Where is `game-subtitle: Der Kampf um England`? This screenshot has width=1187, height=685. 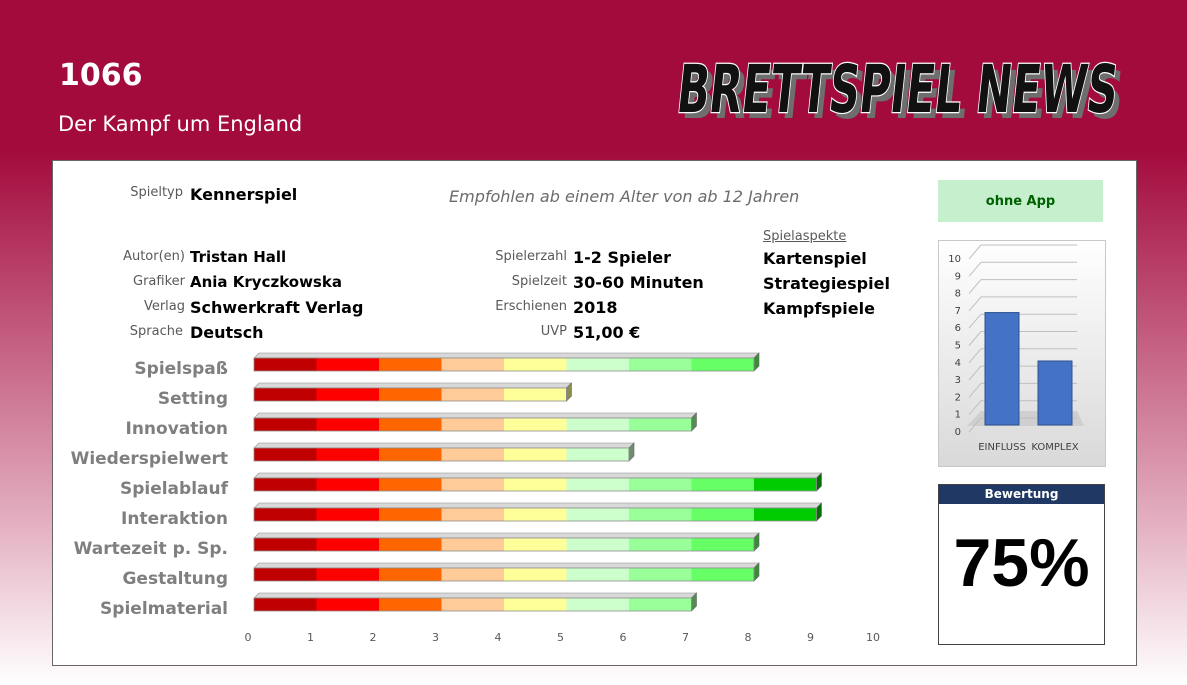 game-subtitle: Der Kampf um England is located at coordinates (180, 124).